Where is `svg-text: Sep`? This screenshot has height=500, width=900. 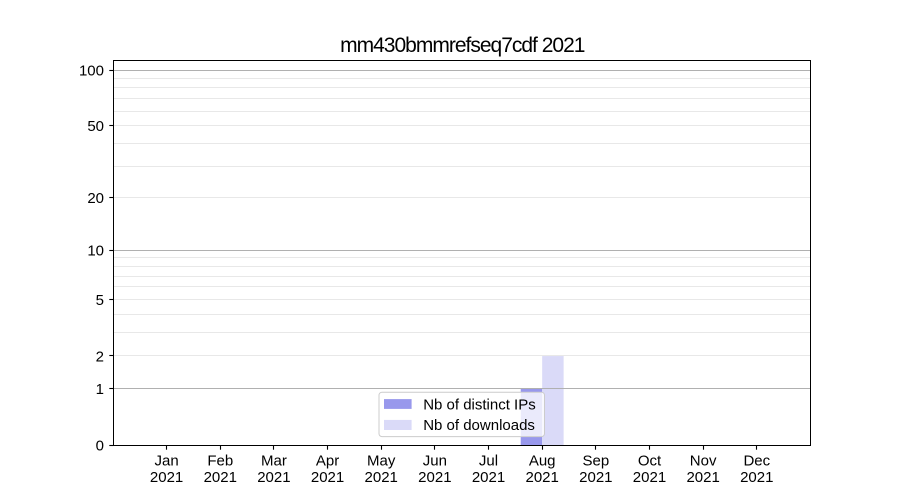
svg-text: Sep is located at coordinates (595, 461).